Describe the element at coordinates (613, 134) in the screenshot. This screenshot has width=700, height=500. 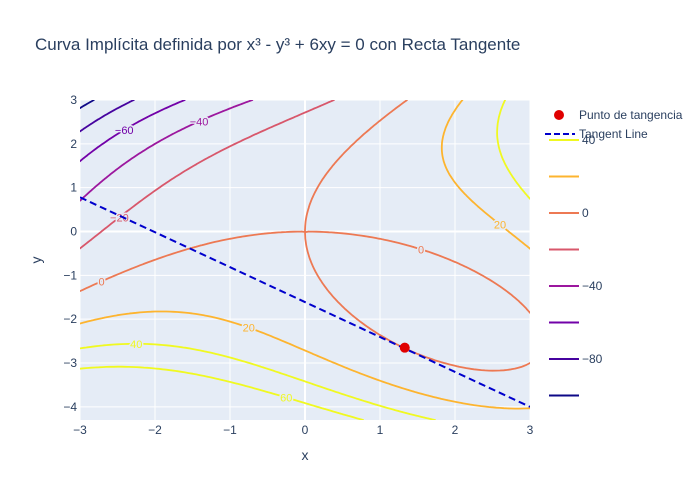
I see `legend-label-tangent-line: Tangent Line` at that location.